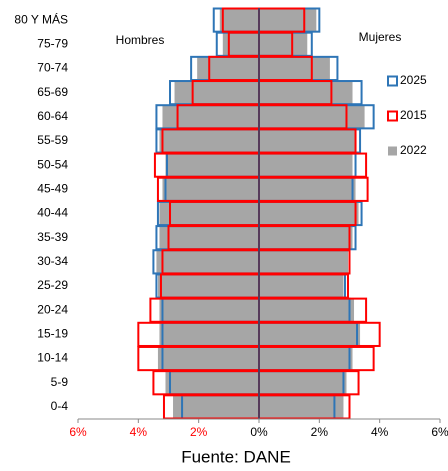 The image size is (448, 471). I want to click on y-tick-label: 15-19, so click(52, 334).